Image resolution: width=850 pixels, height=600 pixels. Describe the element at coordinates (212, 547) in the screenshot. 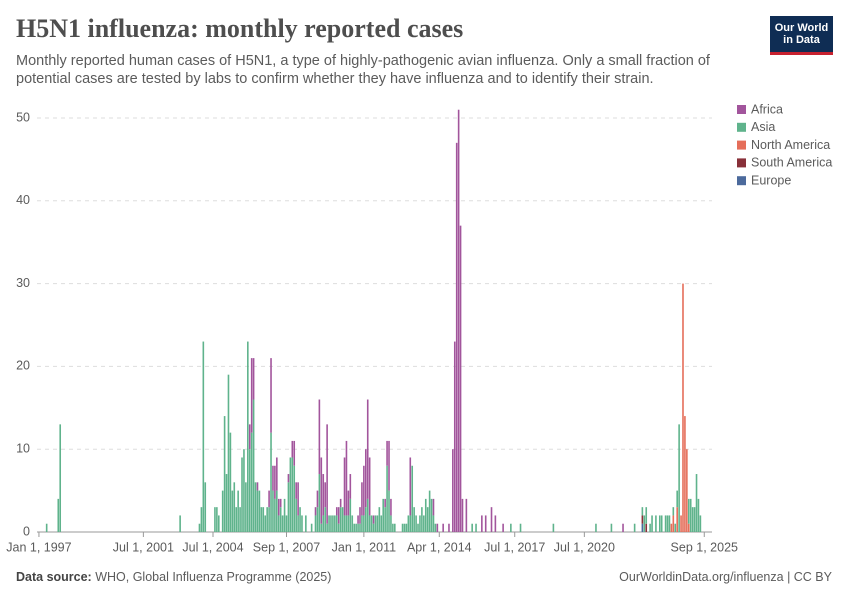

I see `x-tick-label: Jul 1, 2004` at that location.